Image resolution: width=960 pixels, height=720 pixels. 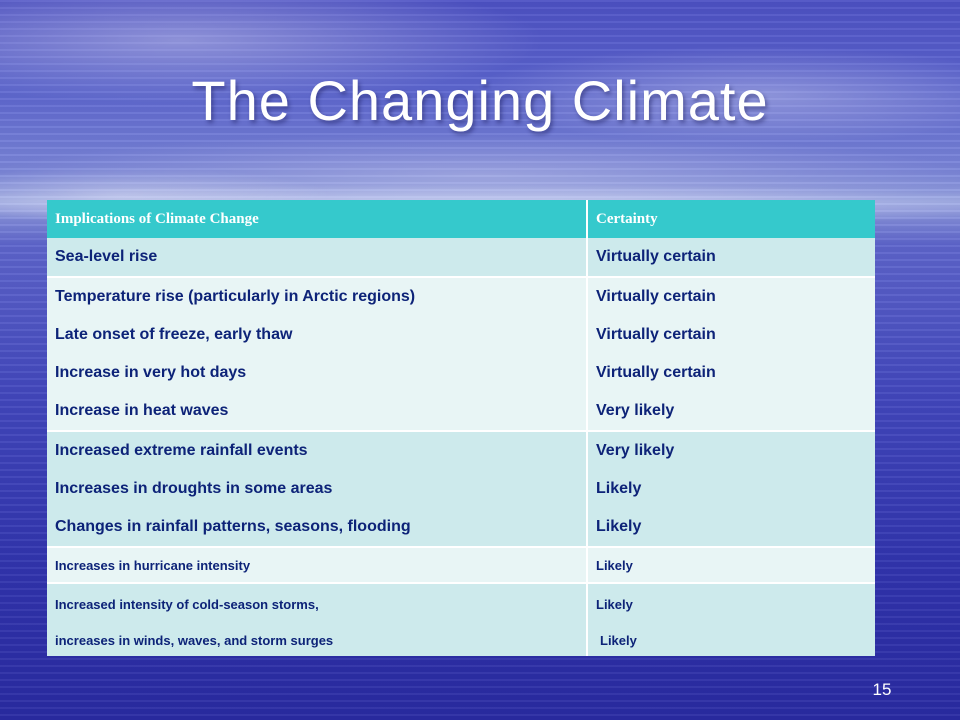 What do you see at coordinates (317, 219) in the screenshot?
I see `header-implications: Implications of Climate Change` at bounding box center [317, 219].